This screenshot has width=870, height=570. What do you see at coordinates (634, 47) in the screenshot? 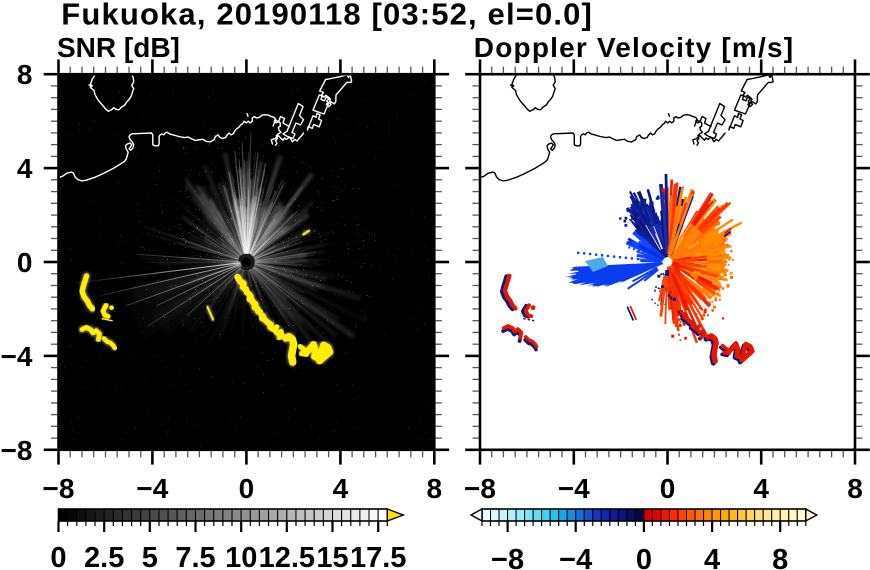
I see `svg-text: Doppler Velocity [m/s]` at bounding box center [634, 47].